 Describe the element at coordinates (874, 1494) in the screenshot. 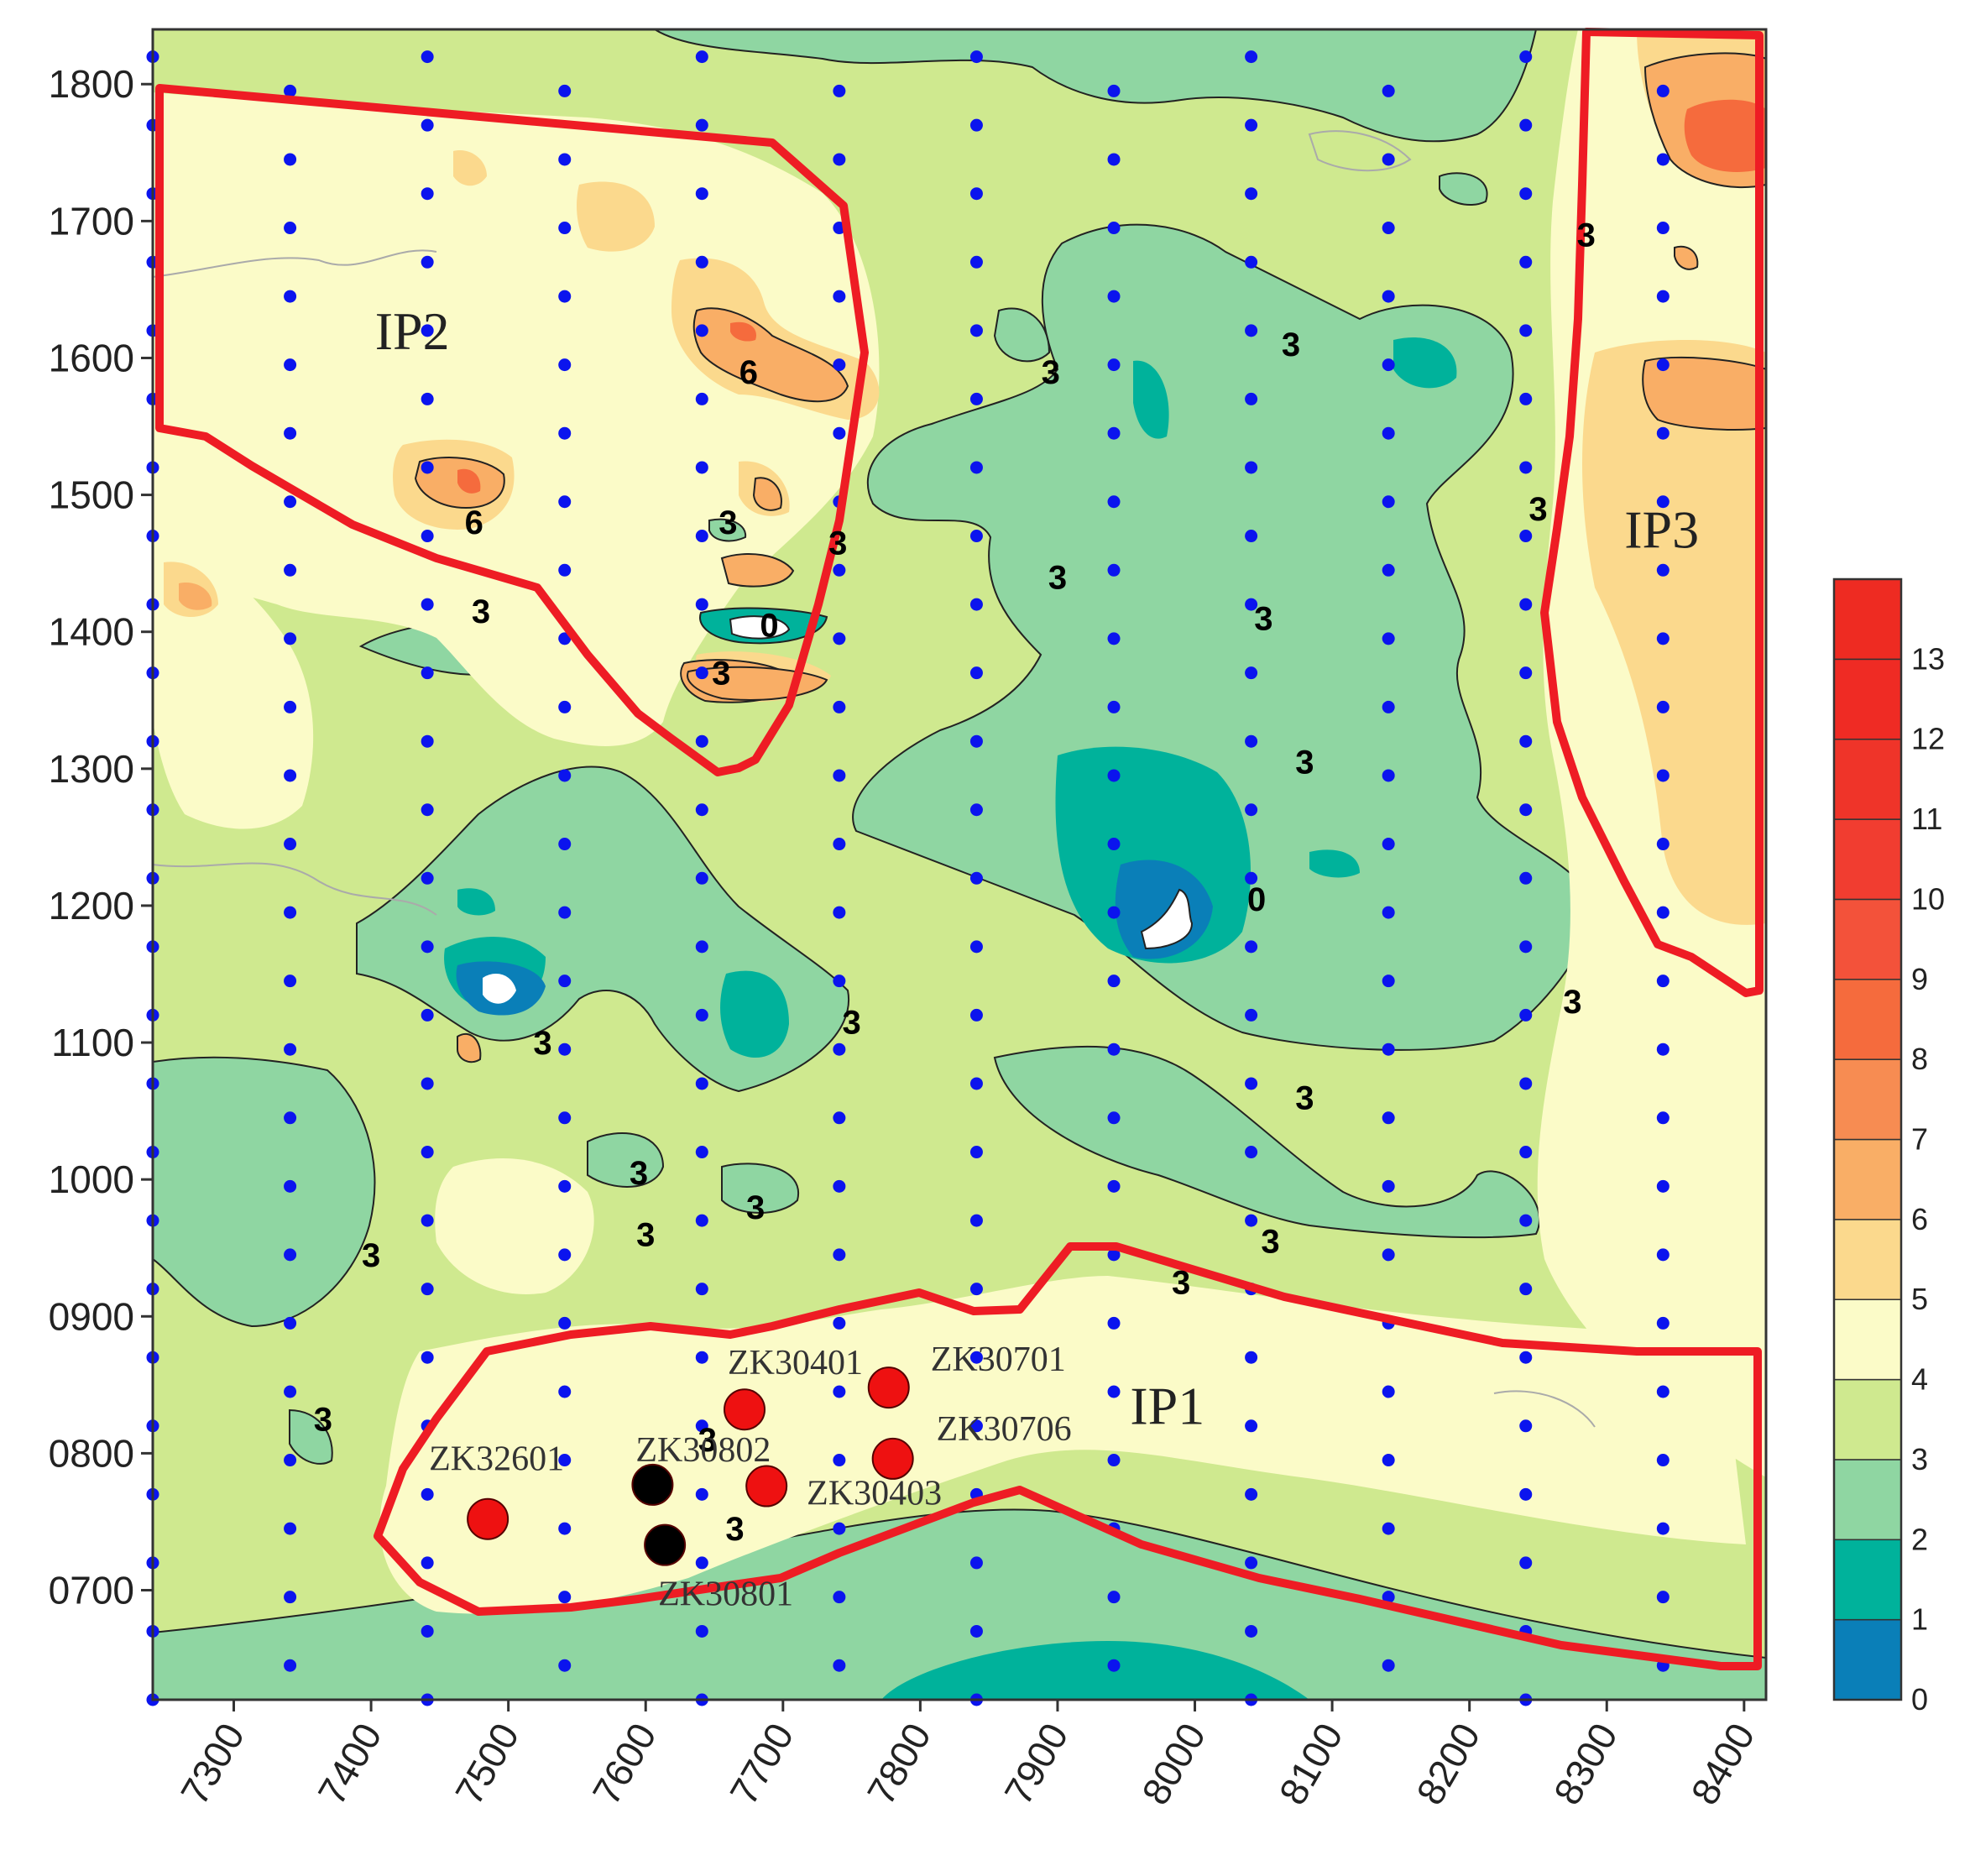

I see `well-label: ZK30403` at that location.